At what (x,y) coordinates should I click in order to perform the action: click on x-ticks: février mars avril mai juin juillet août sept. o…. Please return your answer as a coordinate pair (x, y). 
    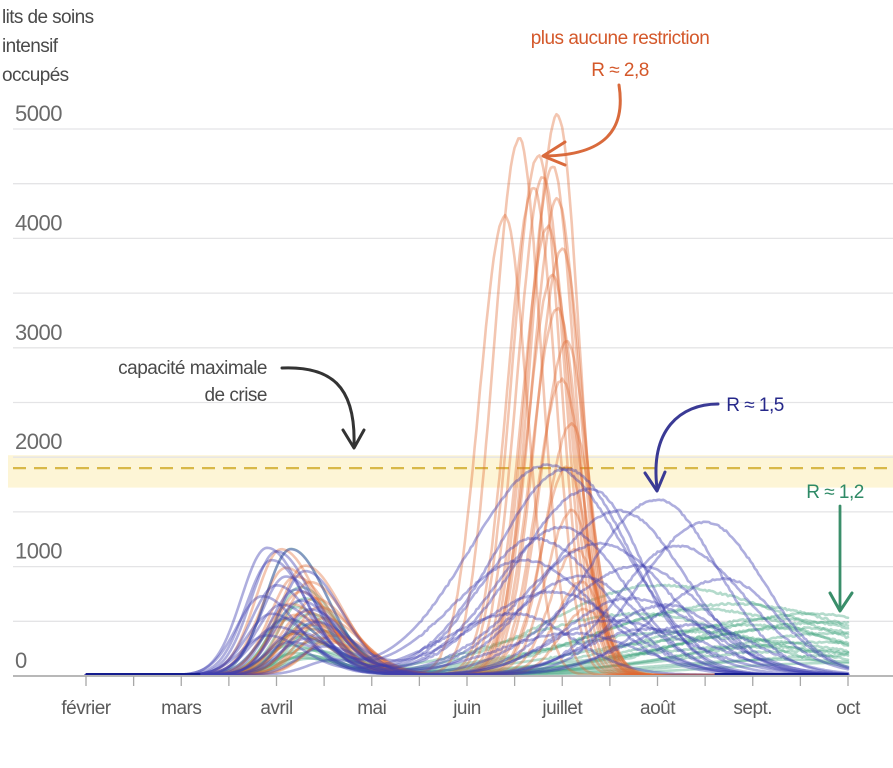
    Looking at the image, I should click on (461, 697).